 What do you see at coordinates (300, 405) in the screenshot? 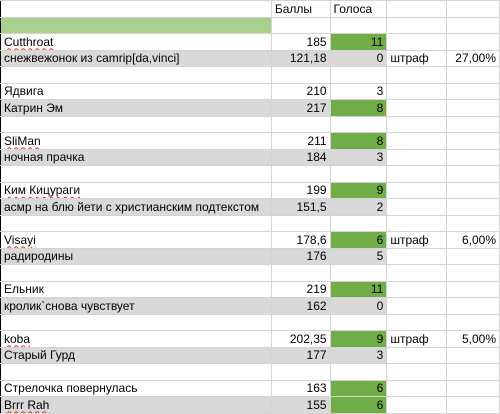
I see `points-cell: 155` at bounding box center [300, 405].